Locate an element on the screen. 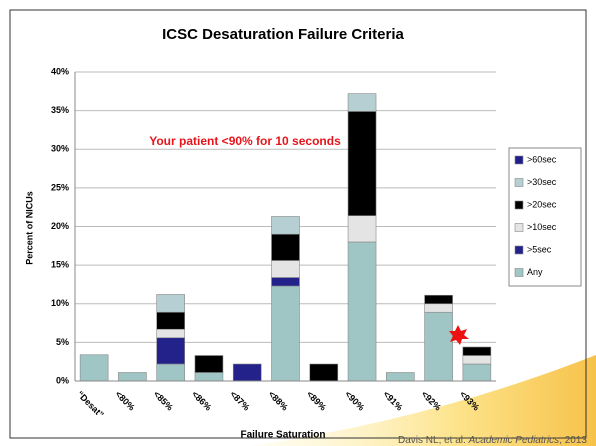  y-tick-label: 25% is located at coordinates (60, 187).